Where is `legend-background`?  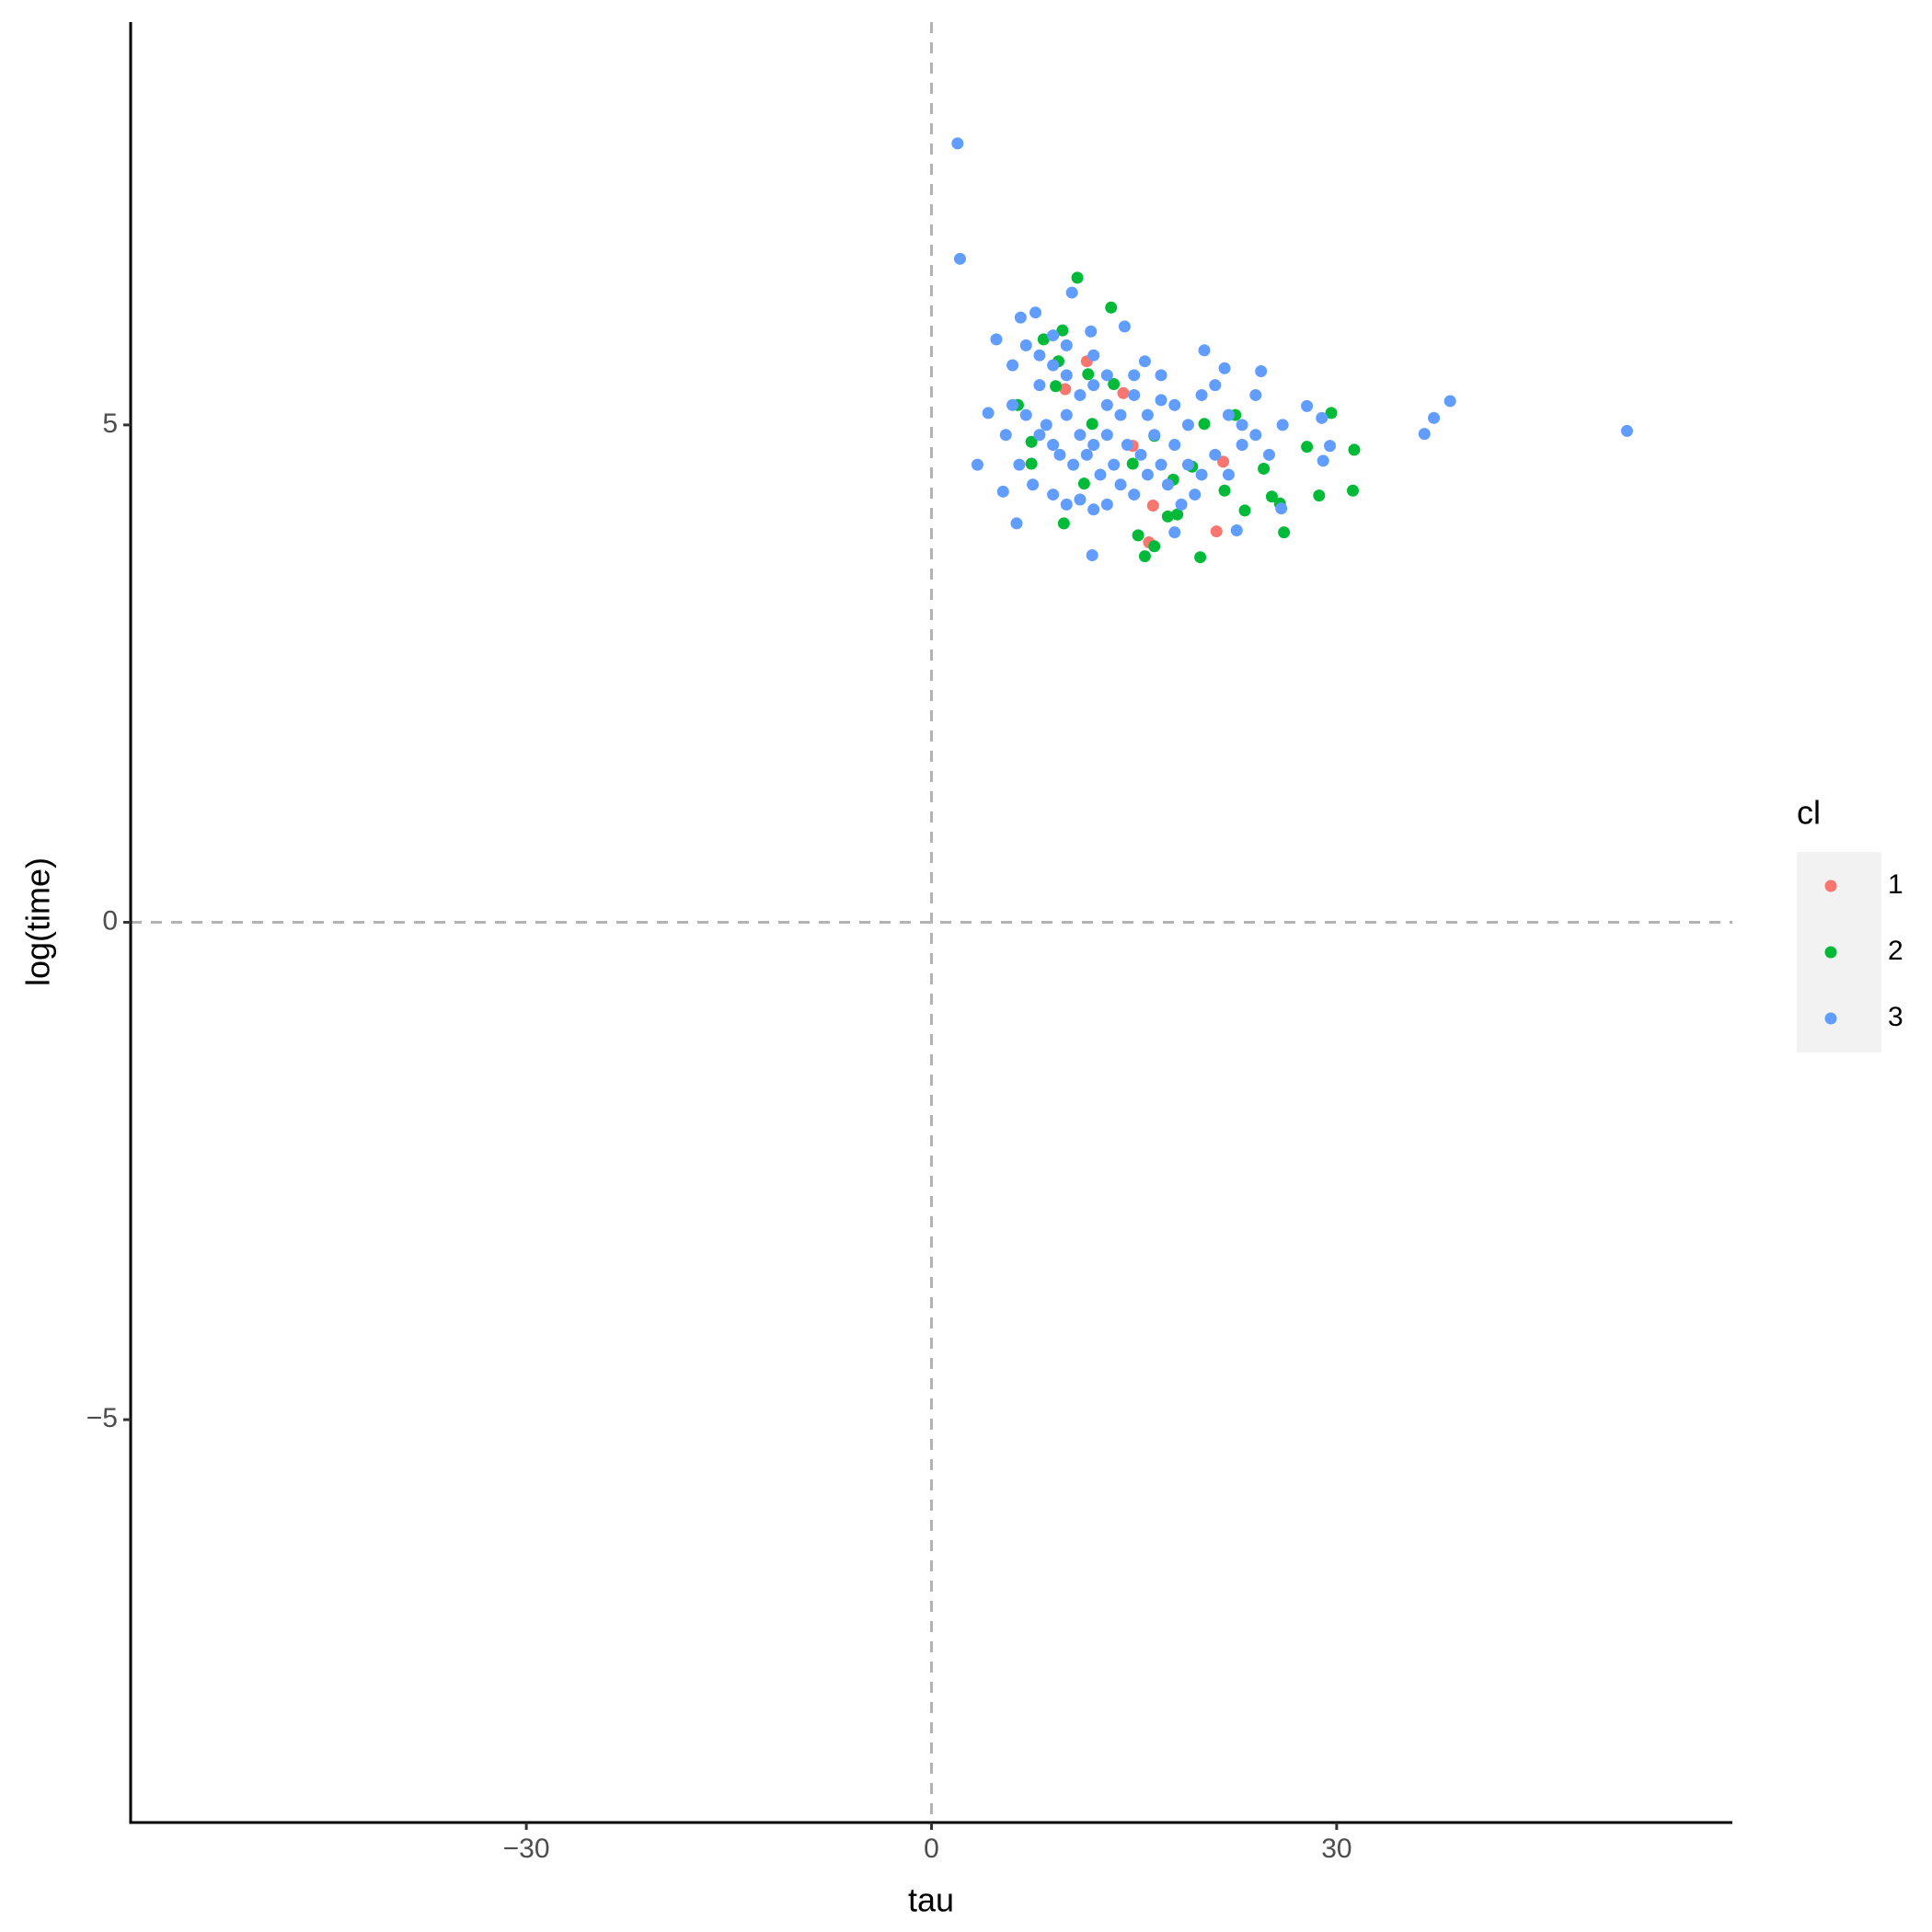 legend-background is located at coordinates (1839, 952).